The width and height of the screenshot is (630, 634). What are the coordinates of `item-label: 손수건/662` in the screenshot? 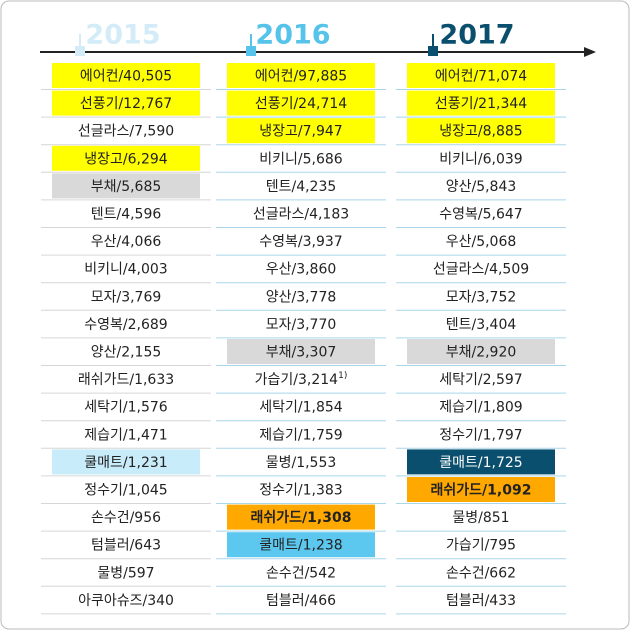 It's located at (481, 573).